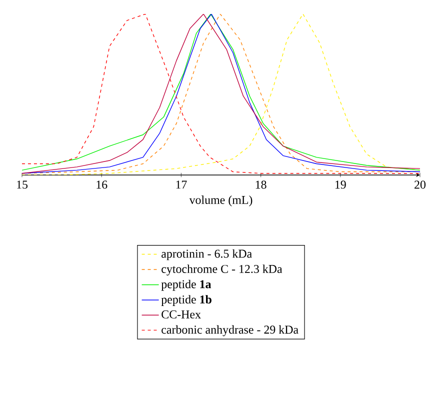  What do you see at coordinates (181, 314) in the screenshot?
I see `legend-label: CC-Hex` at bounding box center [181, 314].